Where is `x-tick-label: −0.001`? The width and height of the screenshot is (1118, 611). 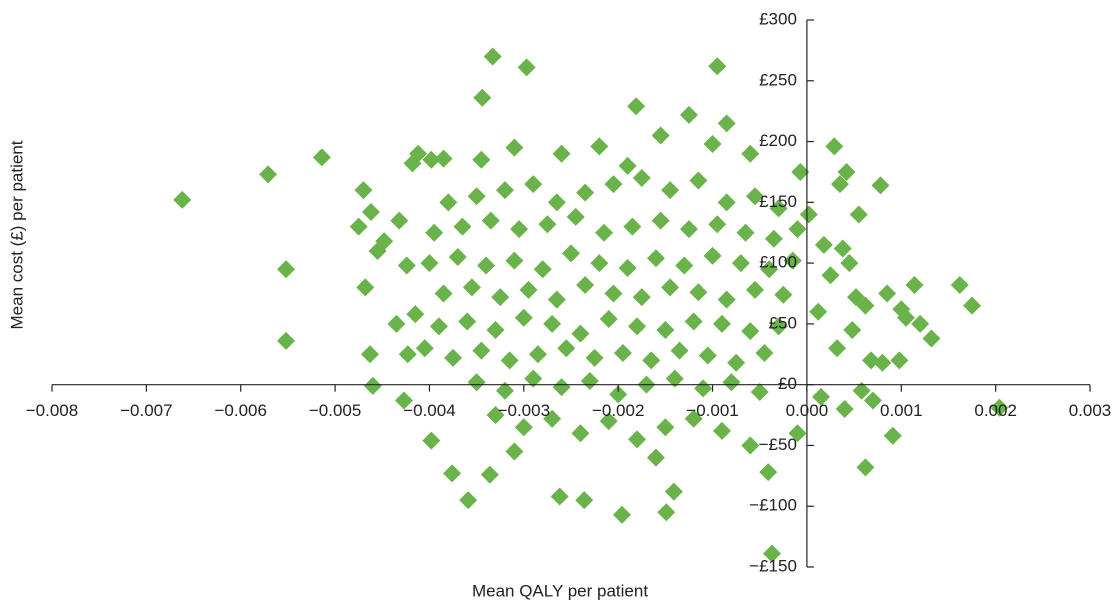 x-tick-label: −0.001 is located at coordinates (712, 410).